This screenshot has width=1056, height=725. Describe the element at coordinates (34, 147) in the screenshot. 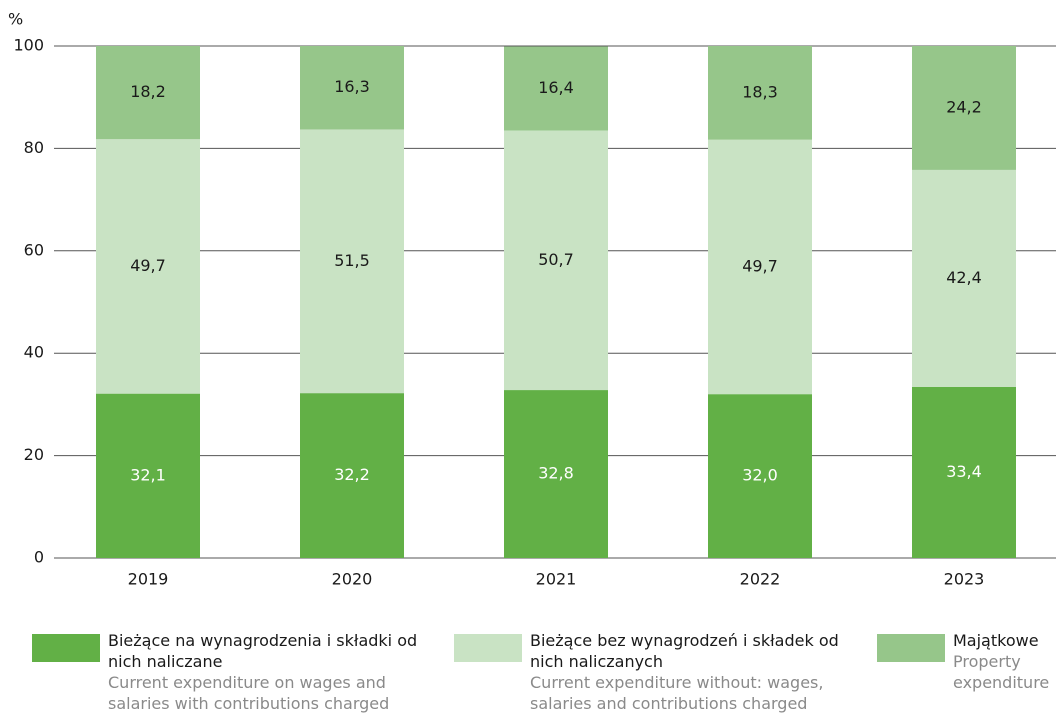

I see `y-tick-label: 80` at that location.